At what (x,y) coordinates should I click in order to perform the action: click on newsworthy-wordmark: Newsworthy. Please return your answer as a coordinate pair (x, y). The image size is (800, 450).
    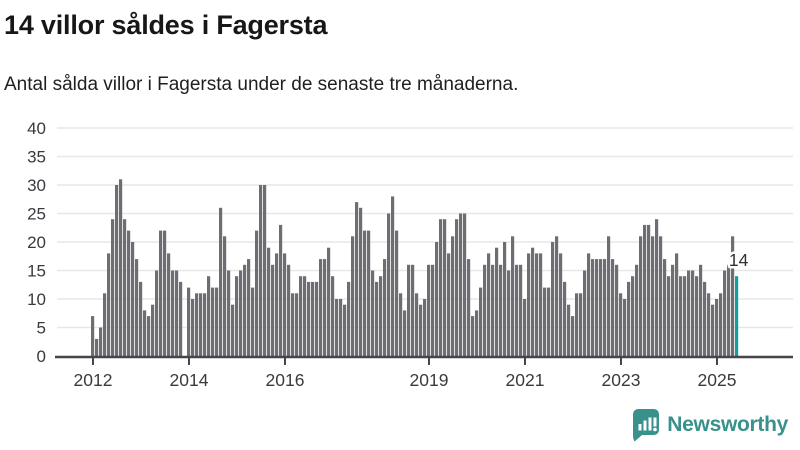
    Looking at the image, I should click on (727, 424).